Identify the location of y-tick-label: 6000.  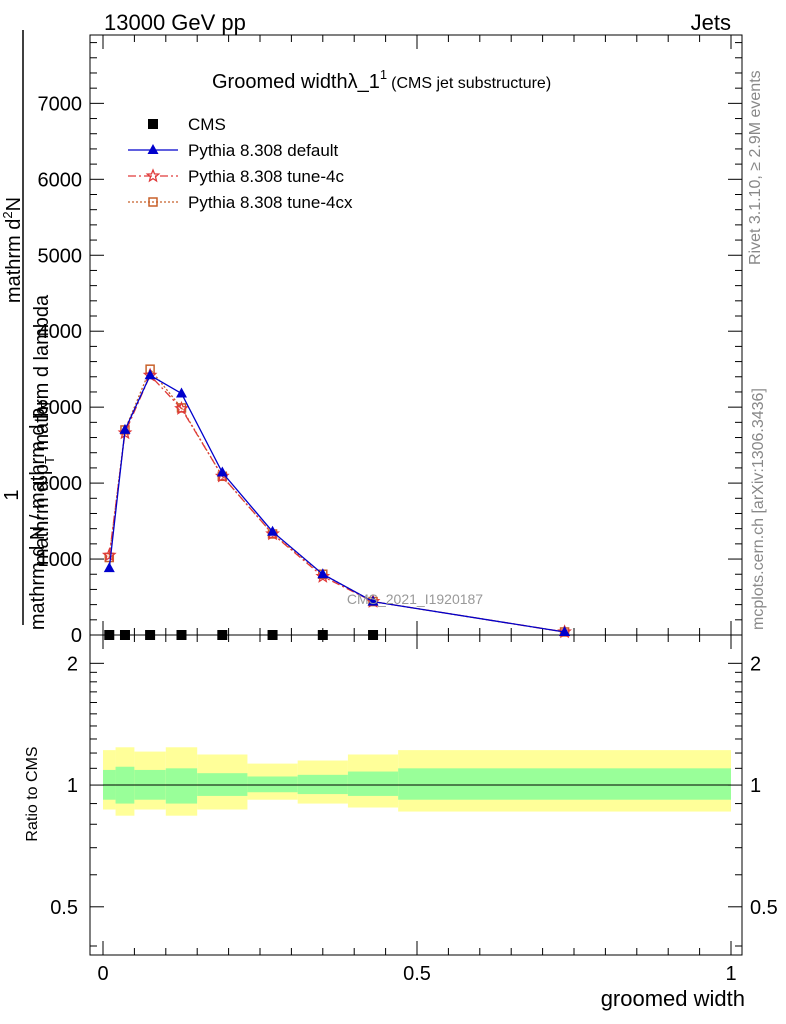
(60, 180).